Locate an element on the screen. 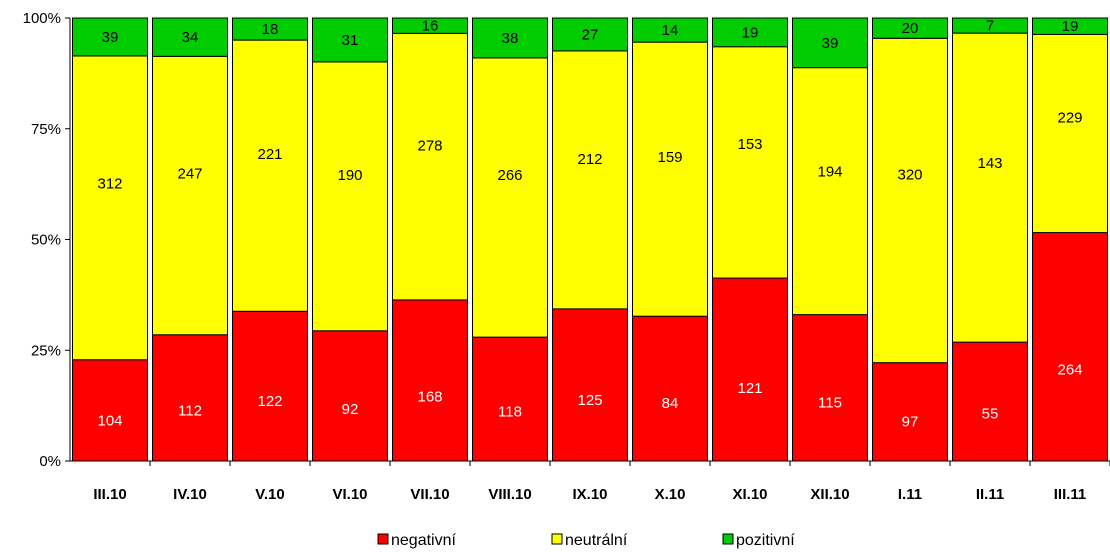 The image size is (1110, 552). value-label: 104 is located at coordinates (109, 420).